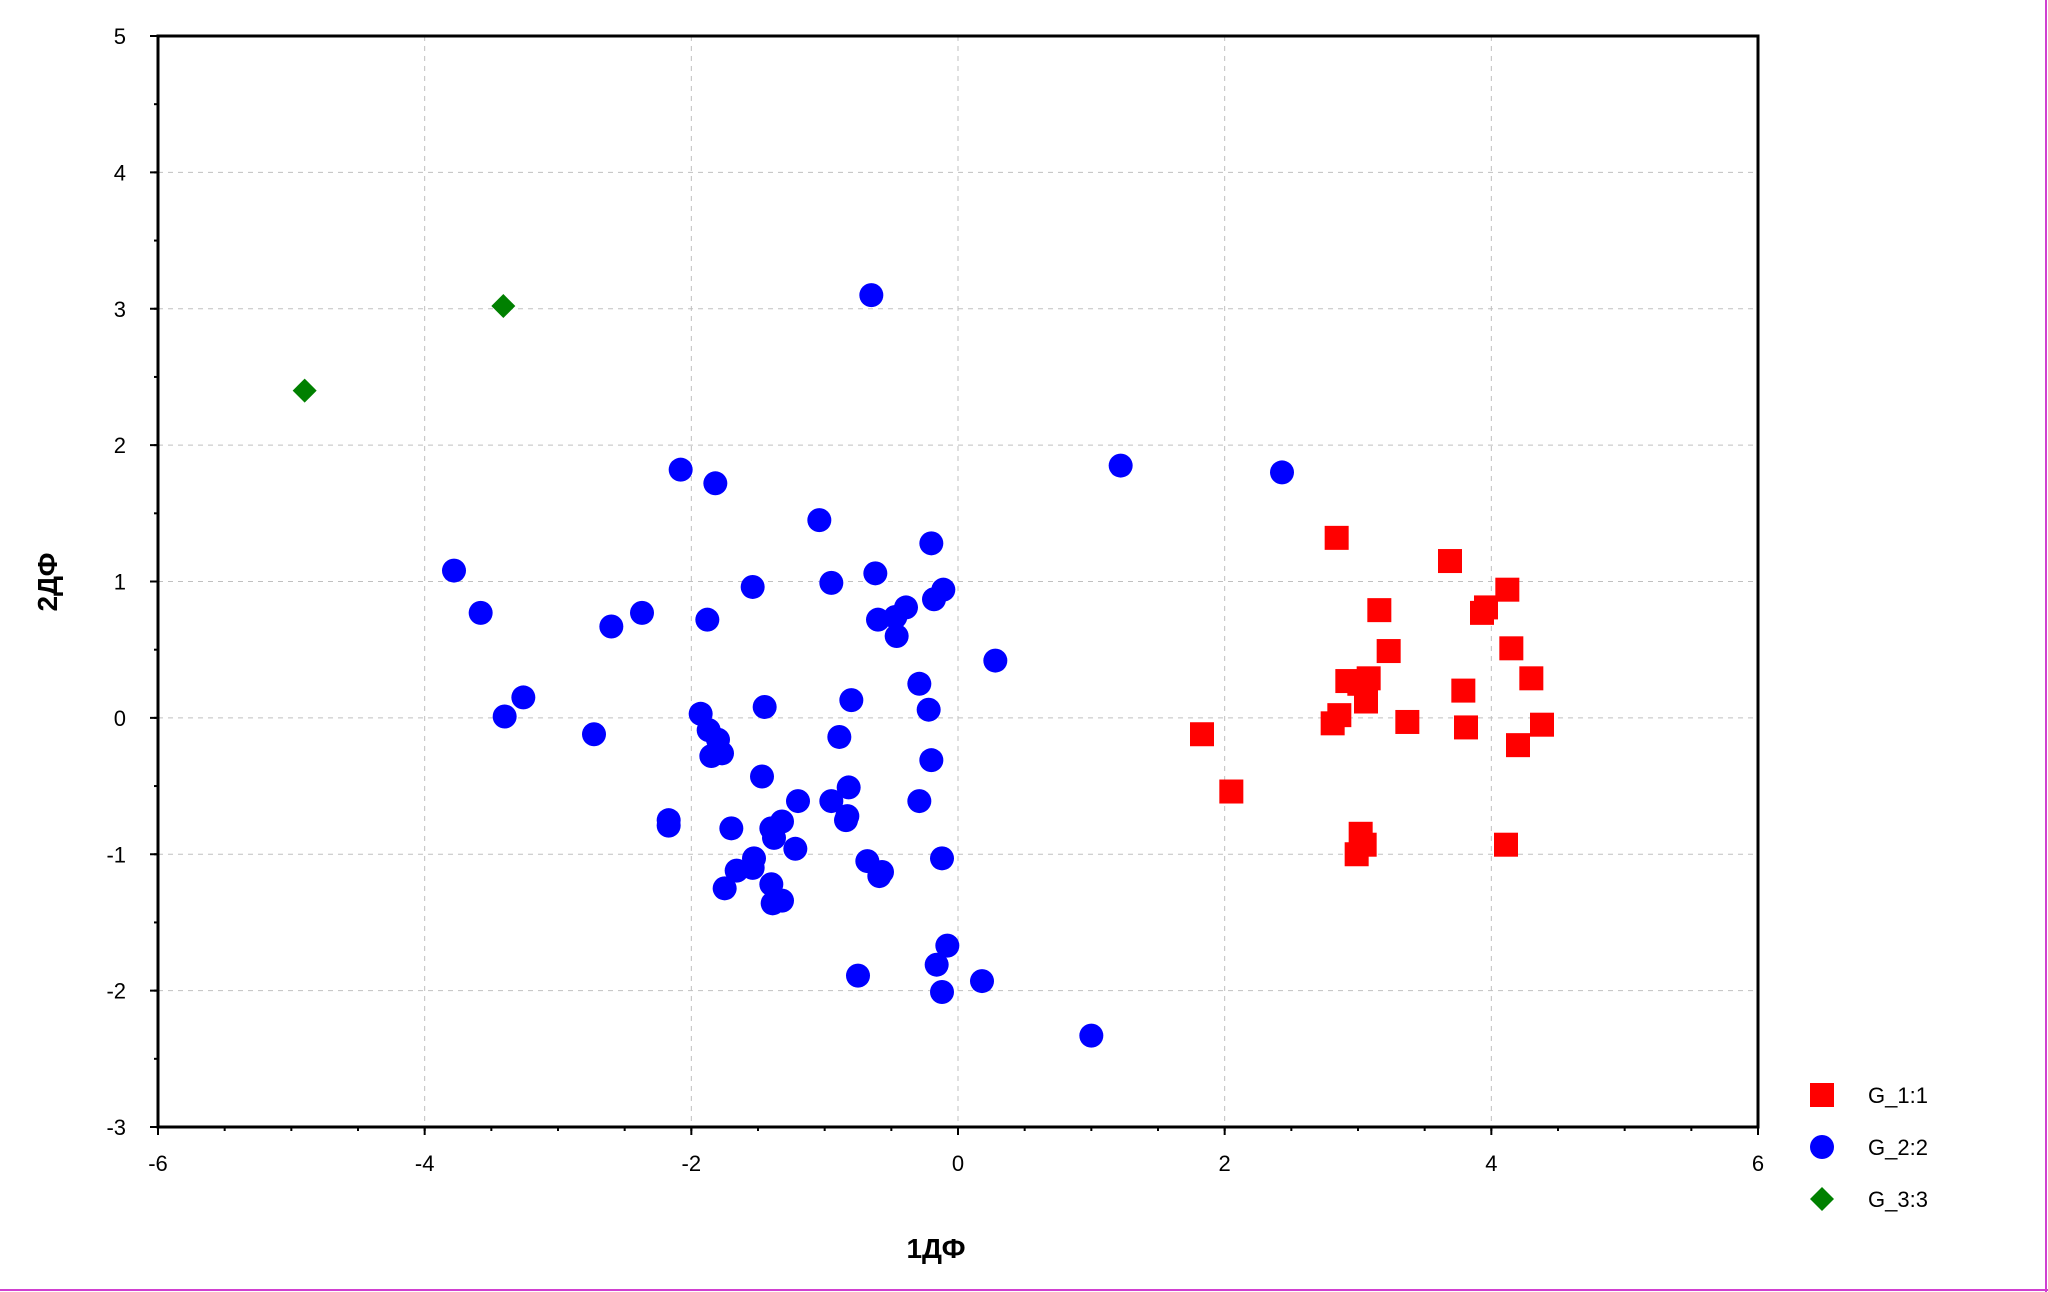  What do you see at coordinates (1225, 1163) in the screenshot?
I see `x-tick-label: 2` at bounding box center [1225, 1163].